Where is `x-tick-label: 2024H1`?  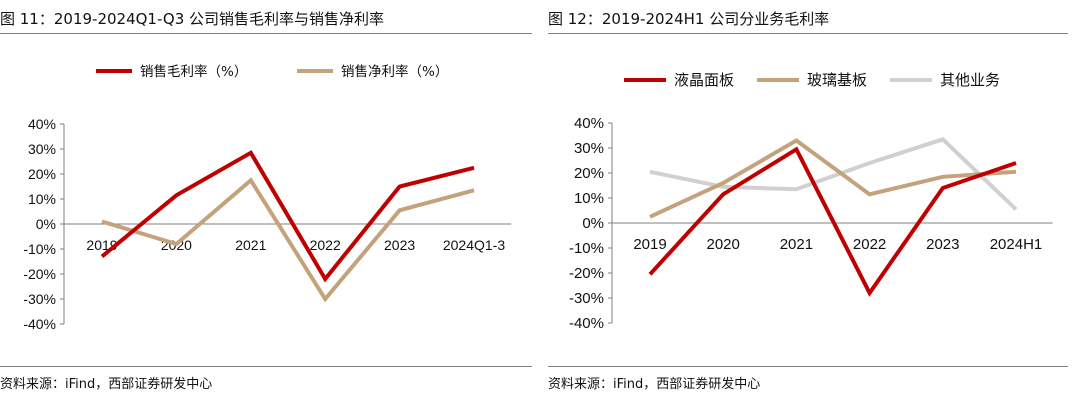 x-tick-label: 2024H1 is located at coordinates (1016, 244).